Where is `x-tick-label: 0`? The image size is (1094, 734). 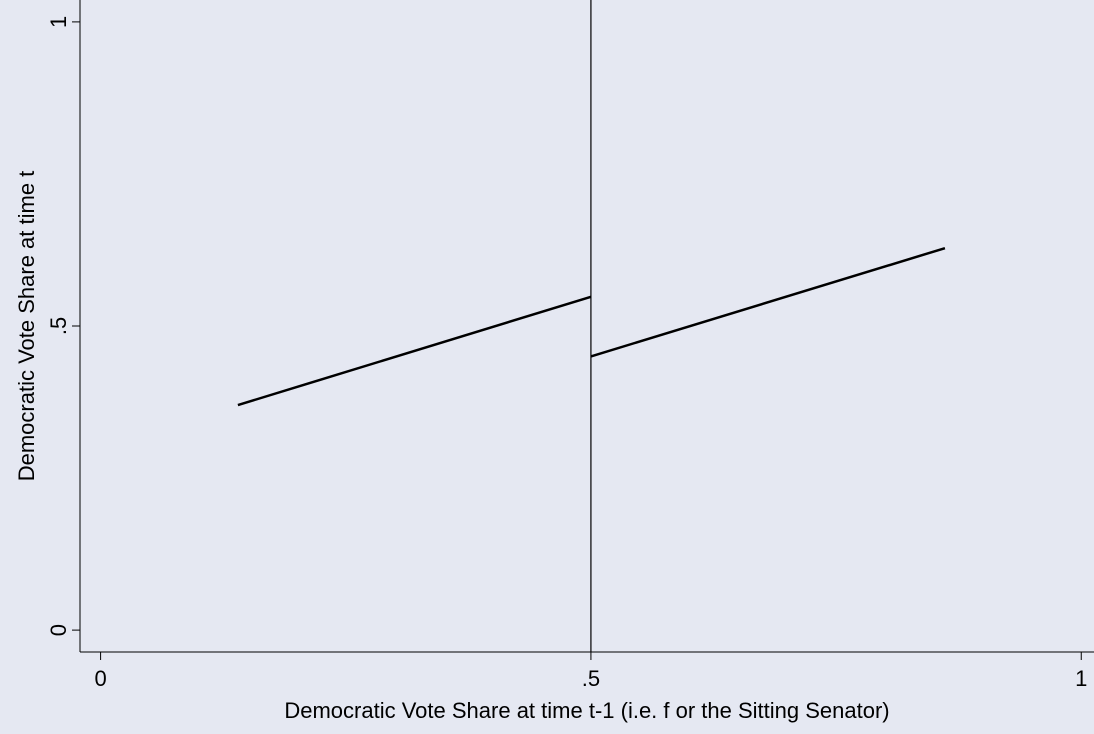
x-tick-label: 0 is located at coordinates (100, 678).